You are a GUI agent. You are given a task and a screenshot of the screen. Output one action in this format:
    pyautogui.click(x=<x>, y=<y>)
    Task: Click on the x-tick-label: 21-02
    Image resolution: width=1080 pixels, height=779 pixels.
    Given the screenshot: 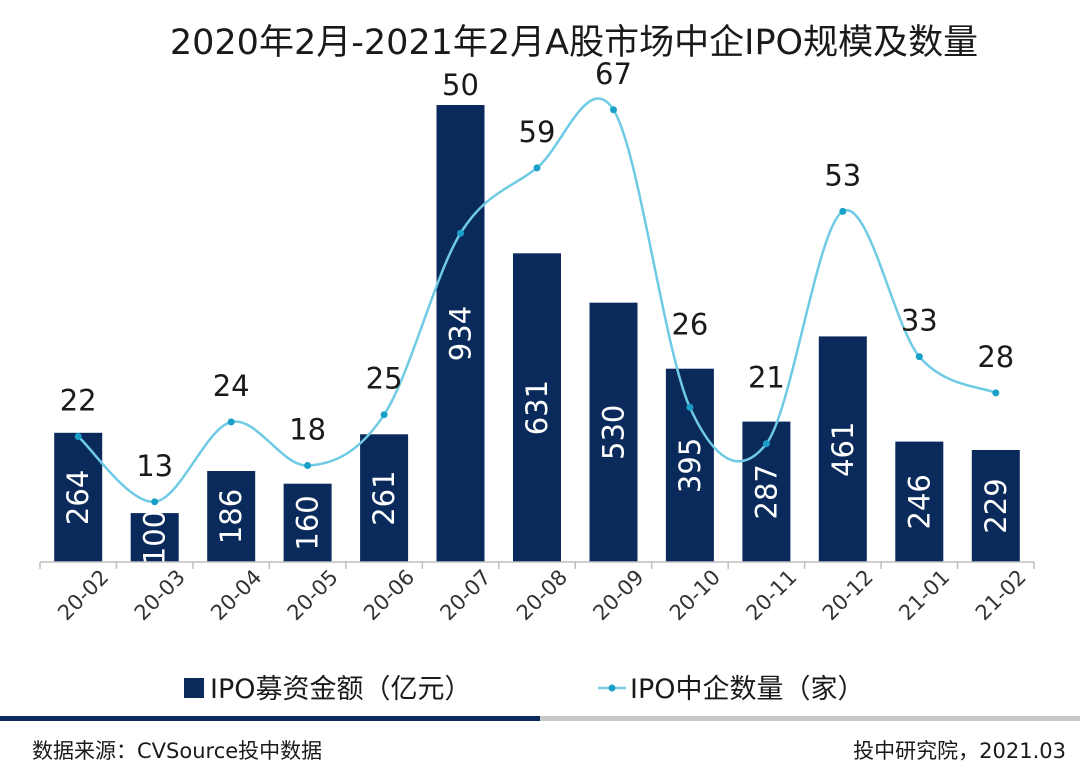 What is the action you would take?
    pyautogui.click(x=1001, y=595)
    